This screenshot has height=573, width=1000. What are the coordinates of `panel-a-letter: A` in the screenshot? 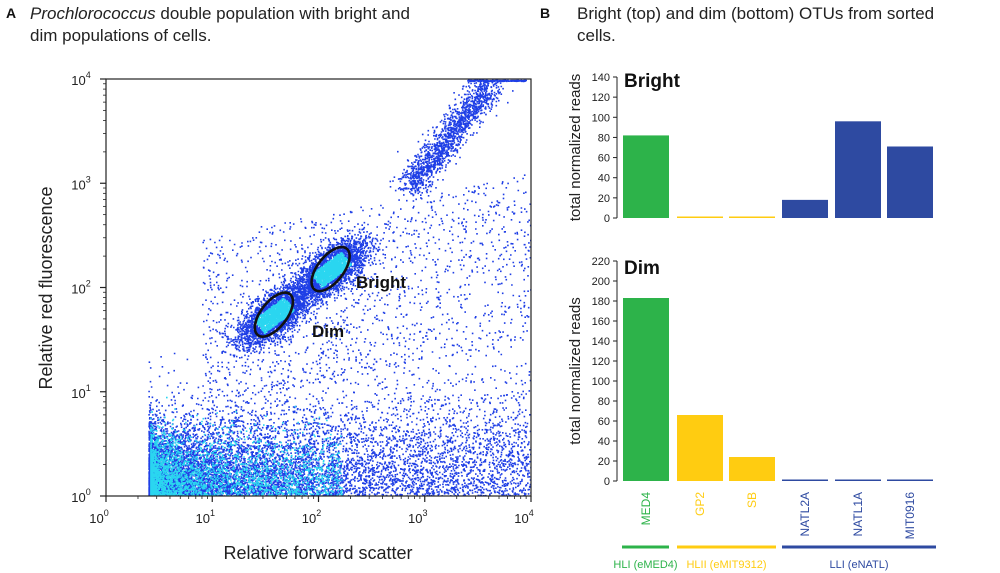 It's located at (11, 13).